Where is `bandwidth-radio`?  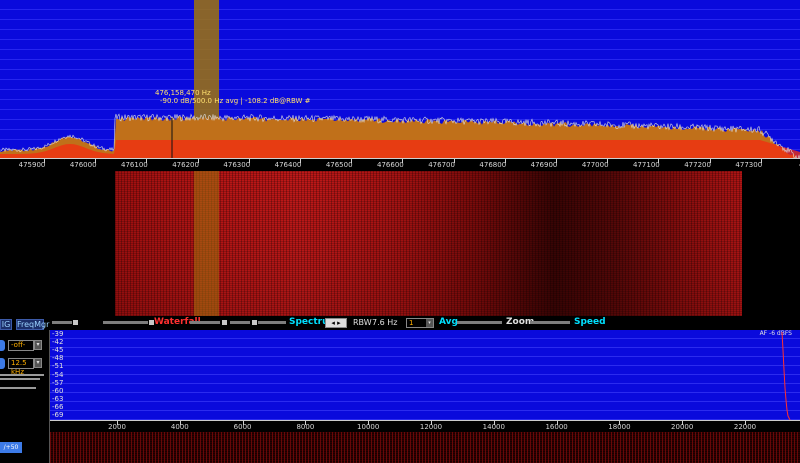
bandwidth-radio is located at coordinates (2, 363).